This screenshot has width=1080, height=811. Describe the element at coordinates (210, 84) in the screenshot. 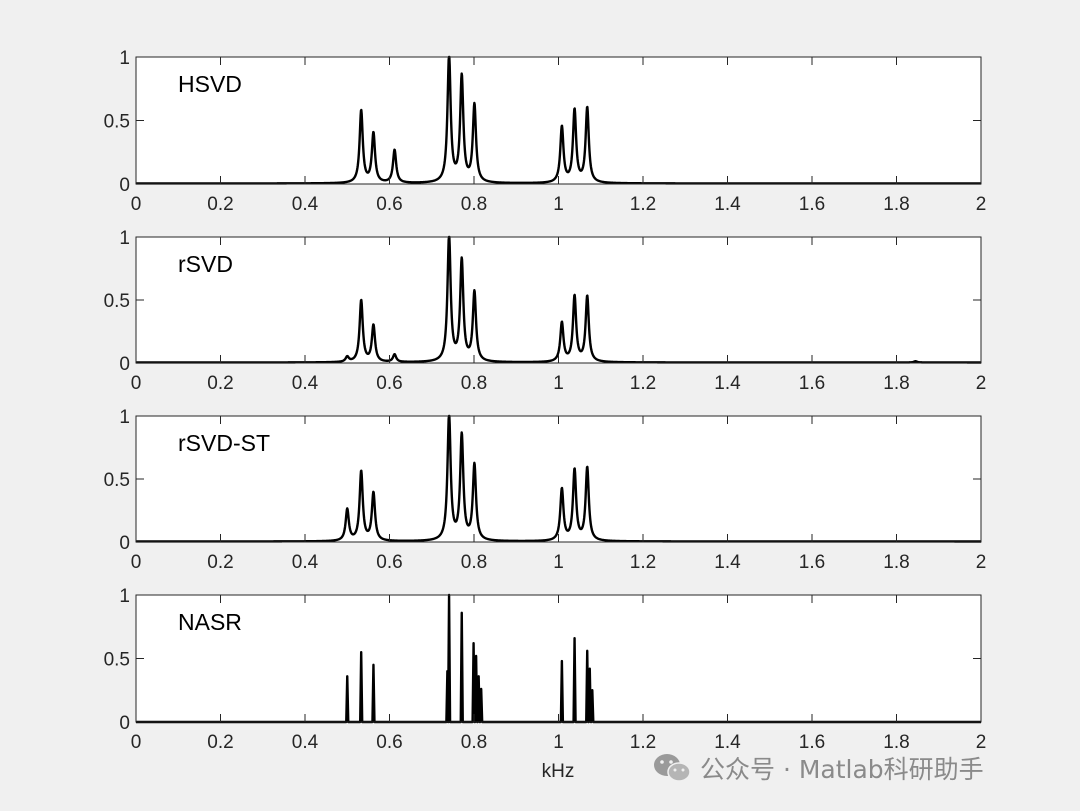

I see `panel-label: HSVD` at that location.